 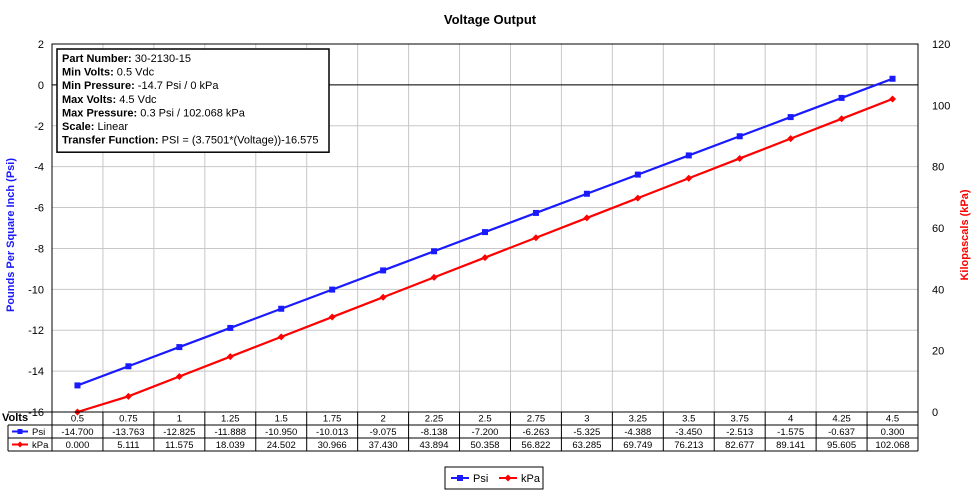 What do you see at coordinates (36, 372) in the screenshot?
I see `left-tick-label: -14` at bounding box center [36, 372].